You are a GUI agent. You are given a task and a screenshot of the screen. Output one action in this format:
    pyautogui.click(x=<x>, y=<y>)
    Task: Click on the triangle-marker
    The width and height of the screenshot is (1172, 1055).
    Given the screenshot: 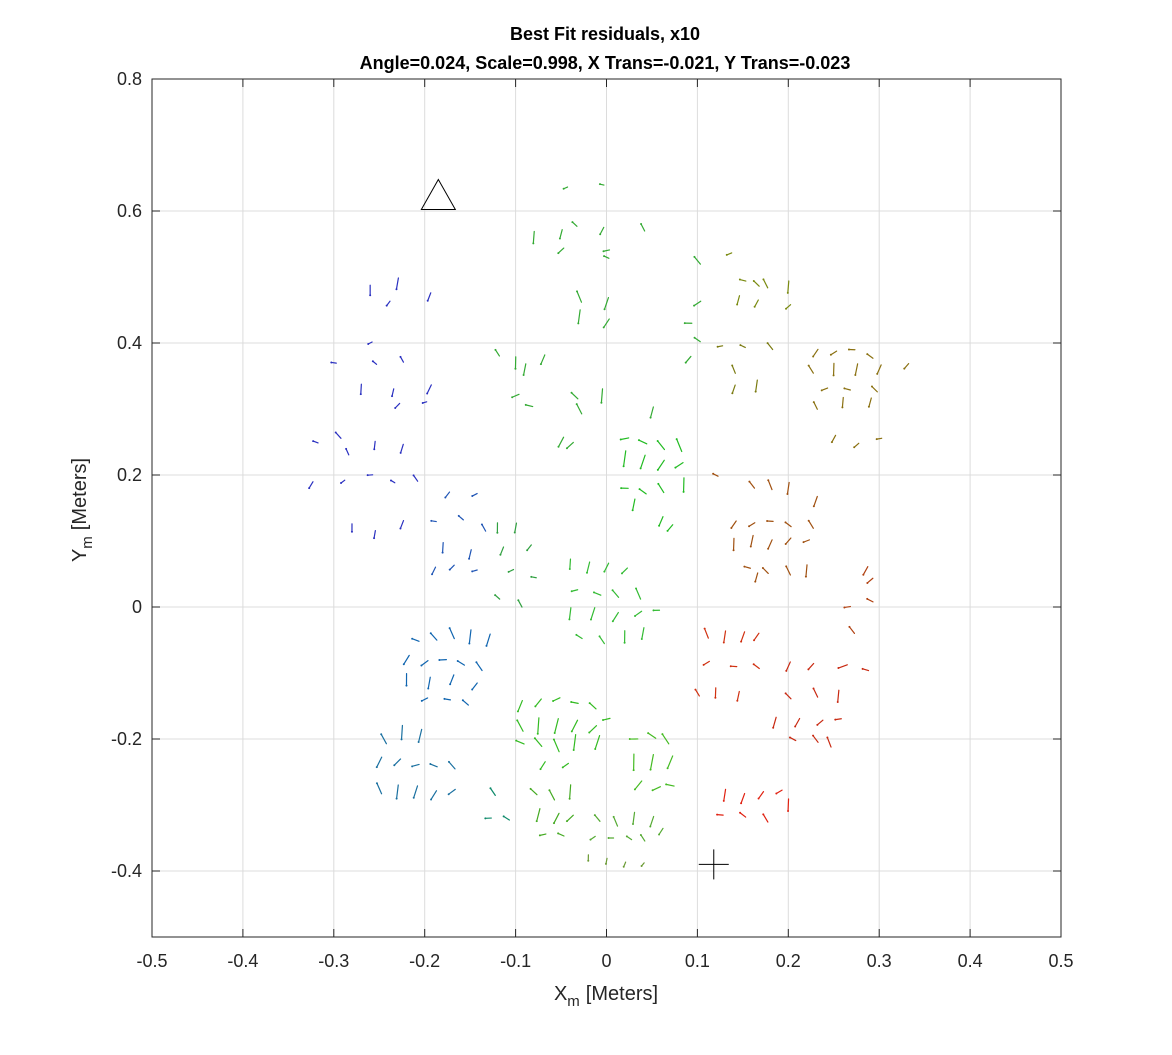 What is the action you would take?
    pyautogui.click(x=438, y=194)
    